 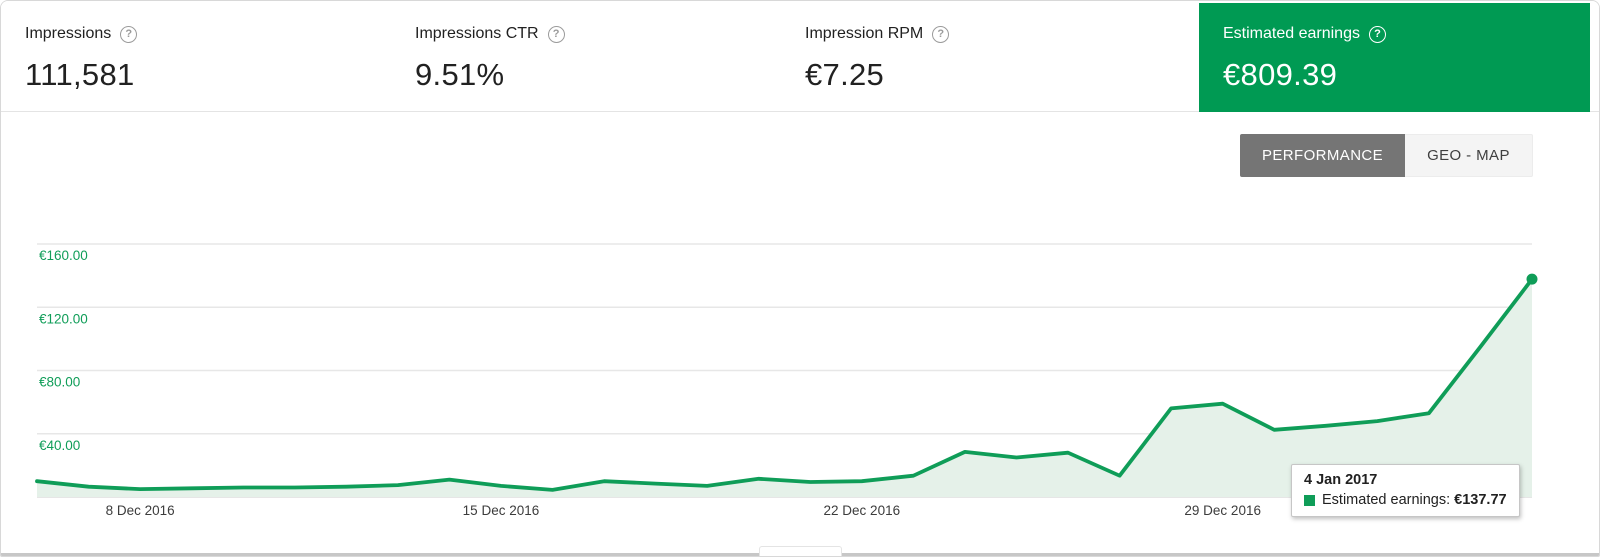 I want to click on tooltip-series-label: Estimated earnings:, so click(x=1386, y=500).